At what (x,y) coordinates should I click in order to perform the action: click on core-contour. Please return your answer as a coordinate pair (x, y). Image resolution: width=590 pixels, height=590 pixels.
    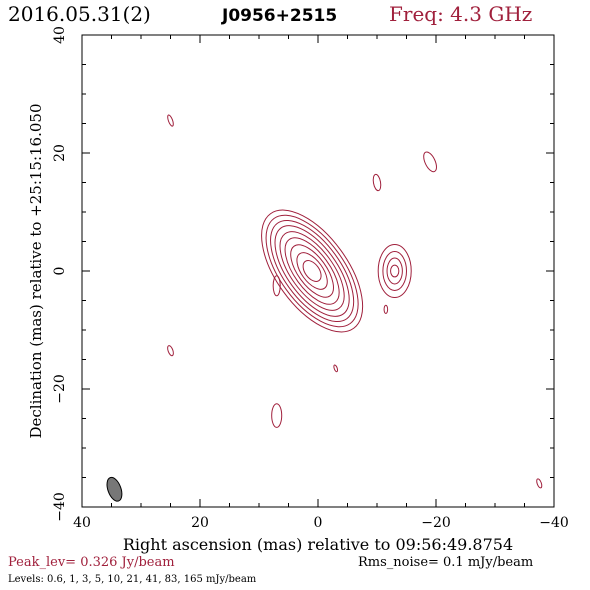
    Looking at the image, I should click on (312, 271).